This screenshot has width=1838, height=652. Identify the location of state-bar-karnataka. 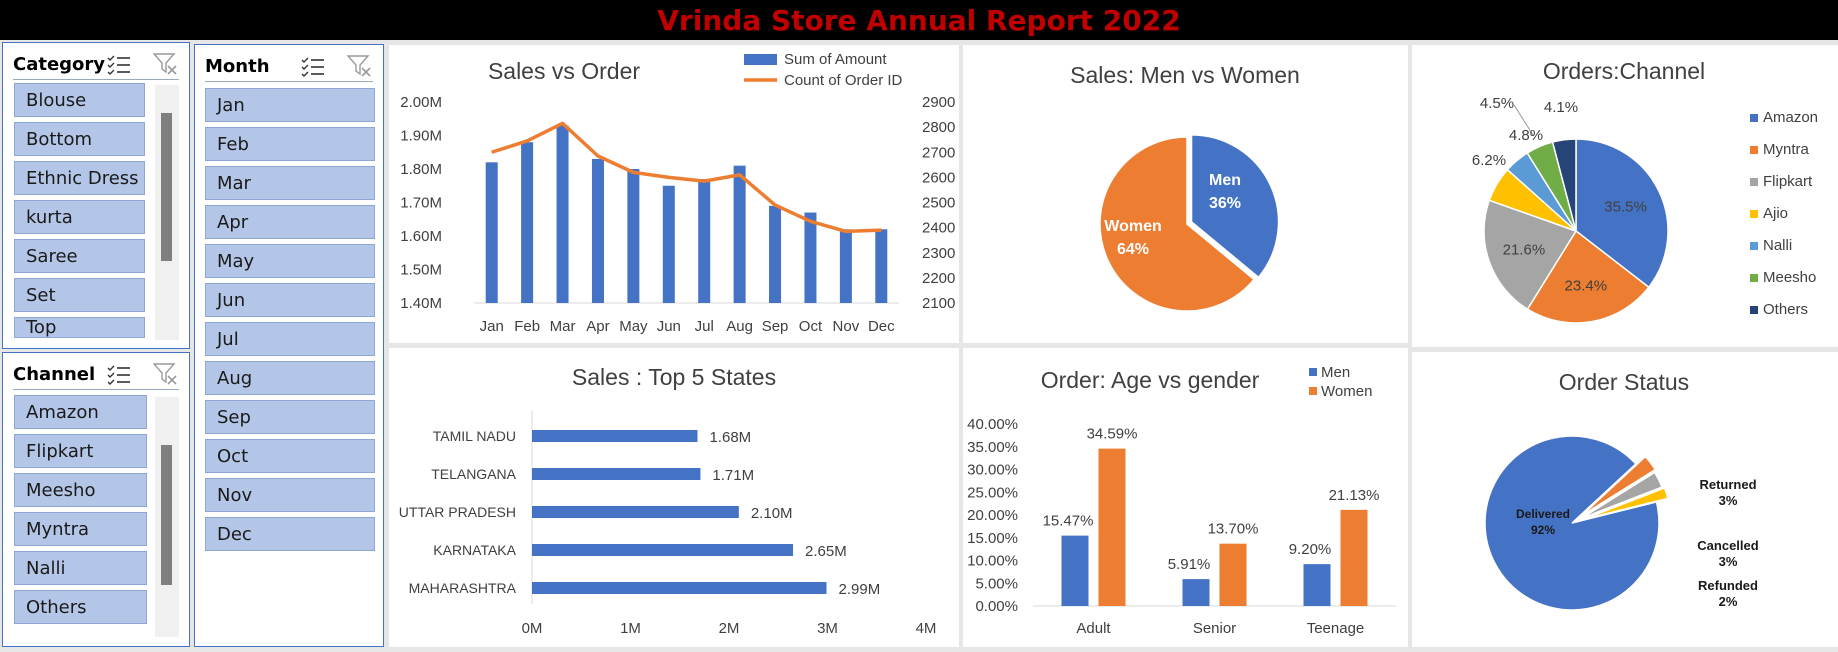
(663, 550).